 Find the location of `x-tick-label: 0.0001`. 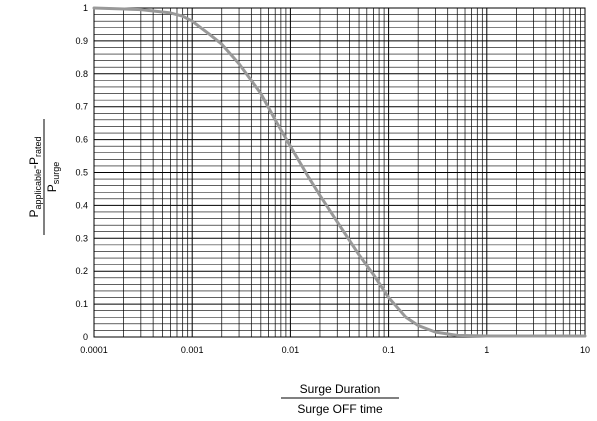

x-tick-label: 0.0001 is located at coordinates (94, 350).